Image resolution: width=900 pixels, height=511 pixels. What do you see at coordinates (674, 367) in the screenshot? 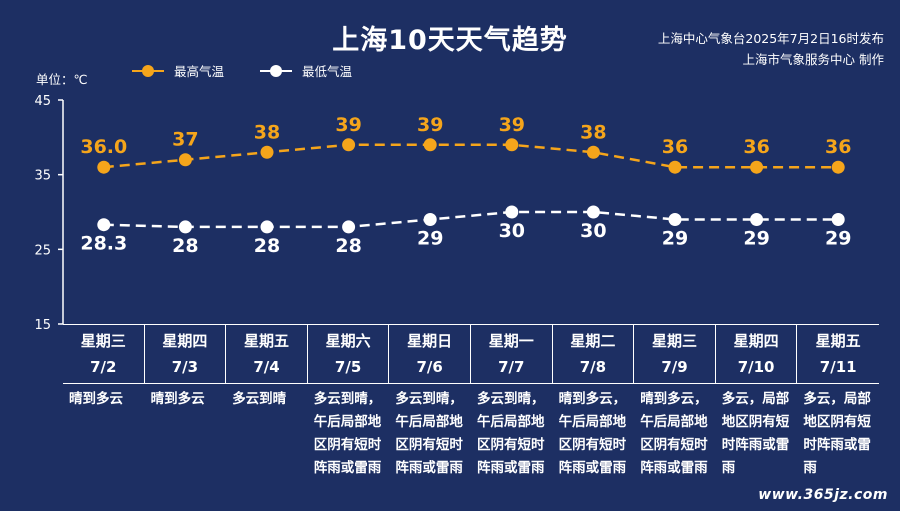
I see `date-label: 7/9` at bounding box center [674, 367].